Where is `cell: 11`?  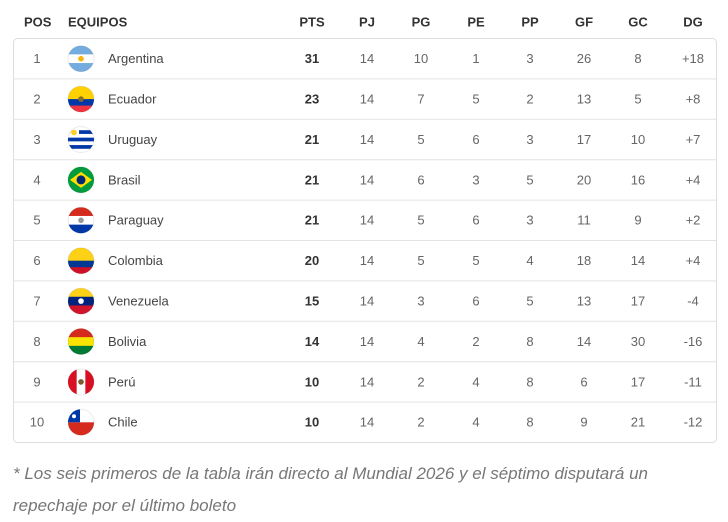
cell: 11 is located at coordinates (584, 220).